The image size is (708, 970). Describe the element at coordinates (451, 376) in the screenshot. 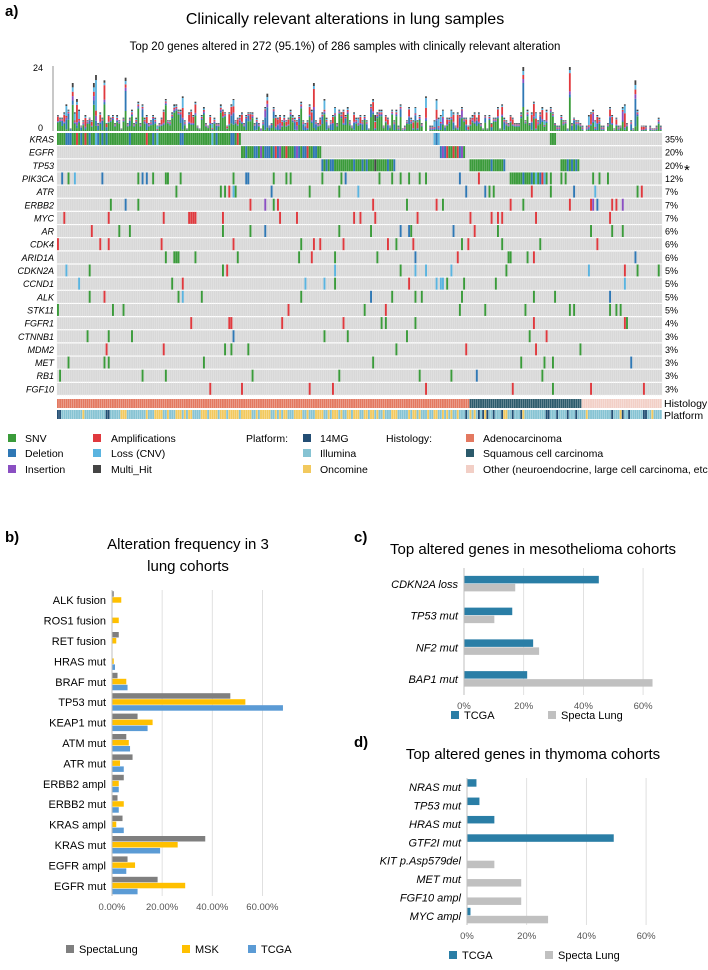

I see `oncoprint-cell-rb1` at that location.